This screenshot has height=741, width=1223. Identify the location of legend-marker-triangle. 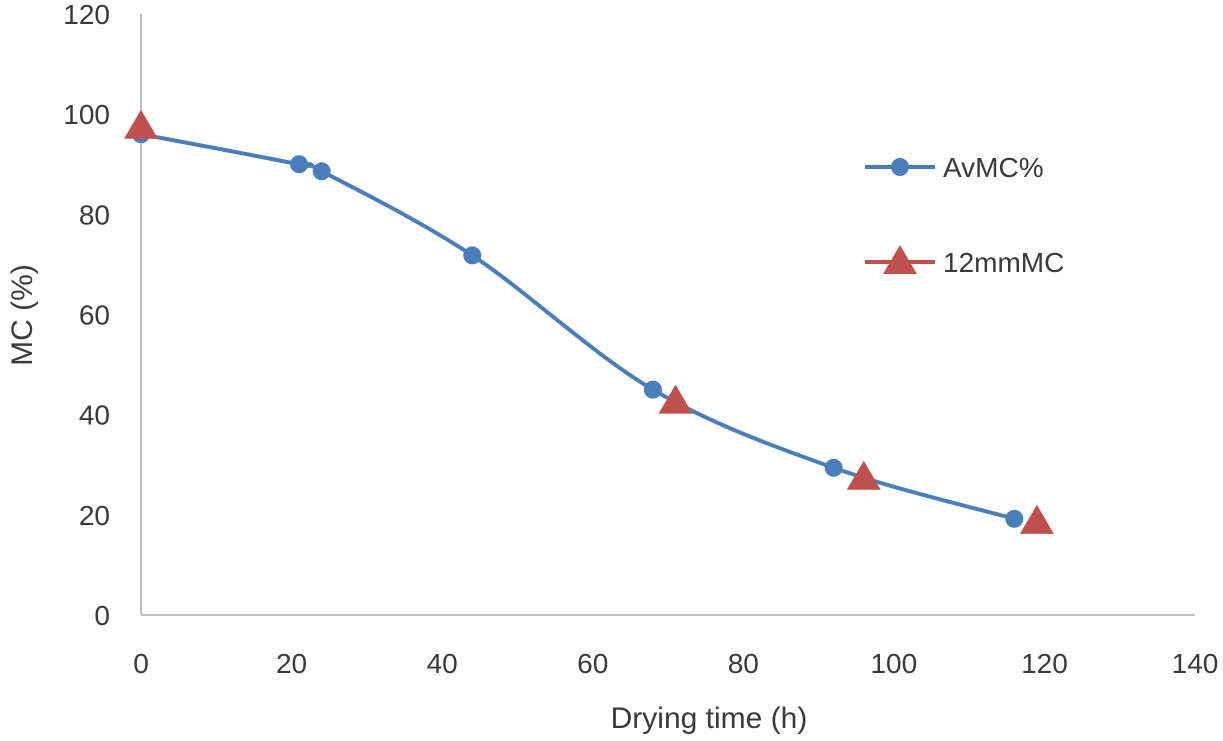
(900, 259).